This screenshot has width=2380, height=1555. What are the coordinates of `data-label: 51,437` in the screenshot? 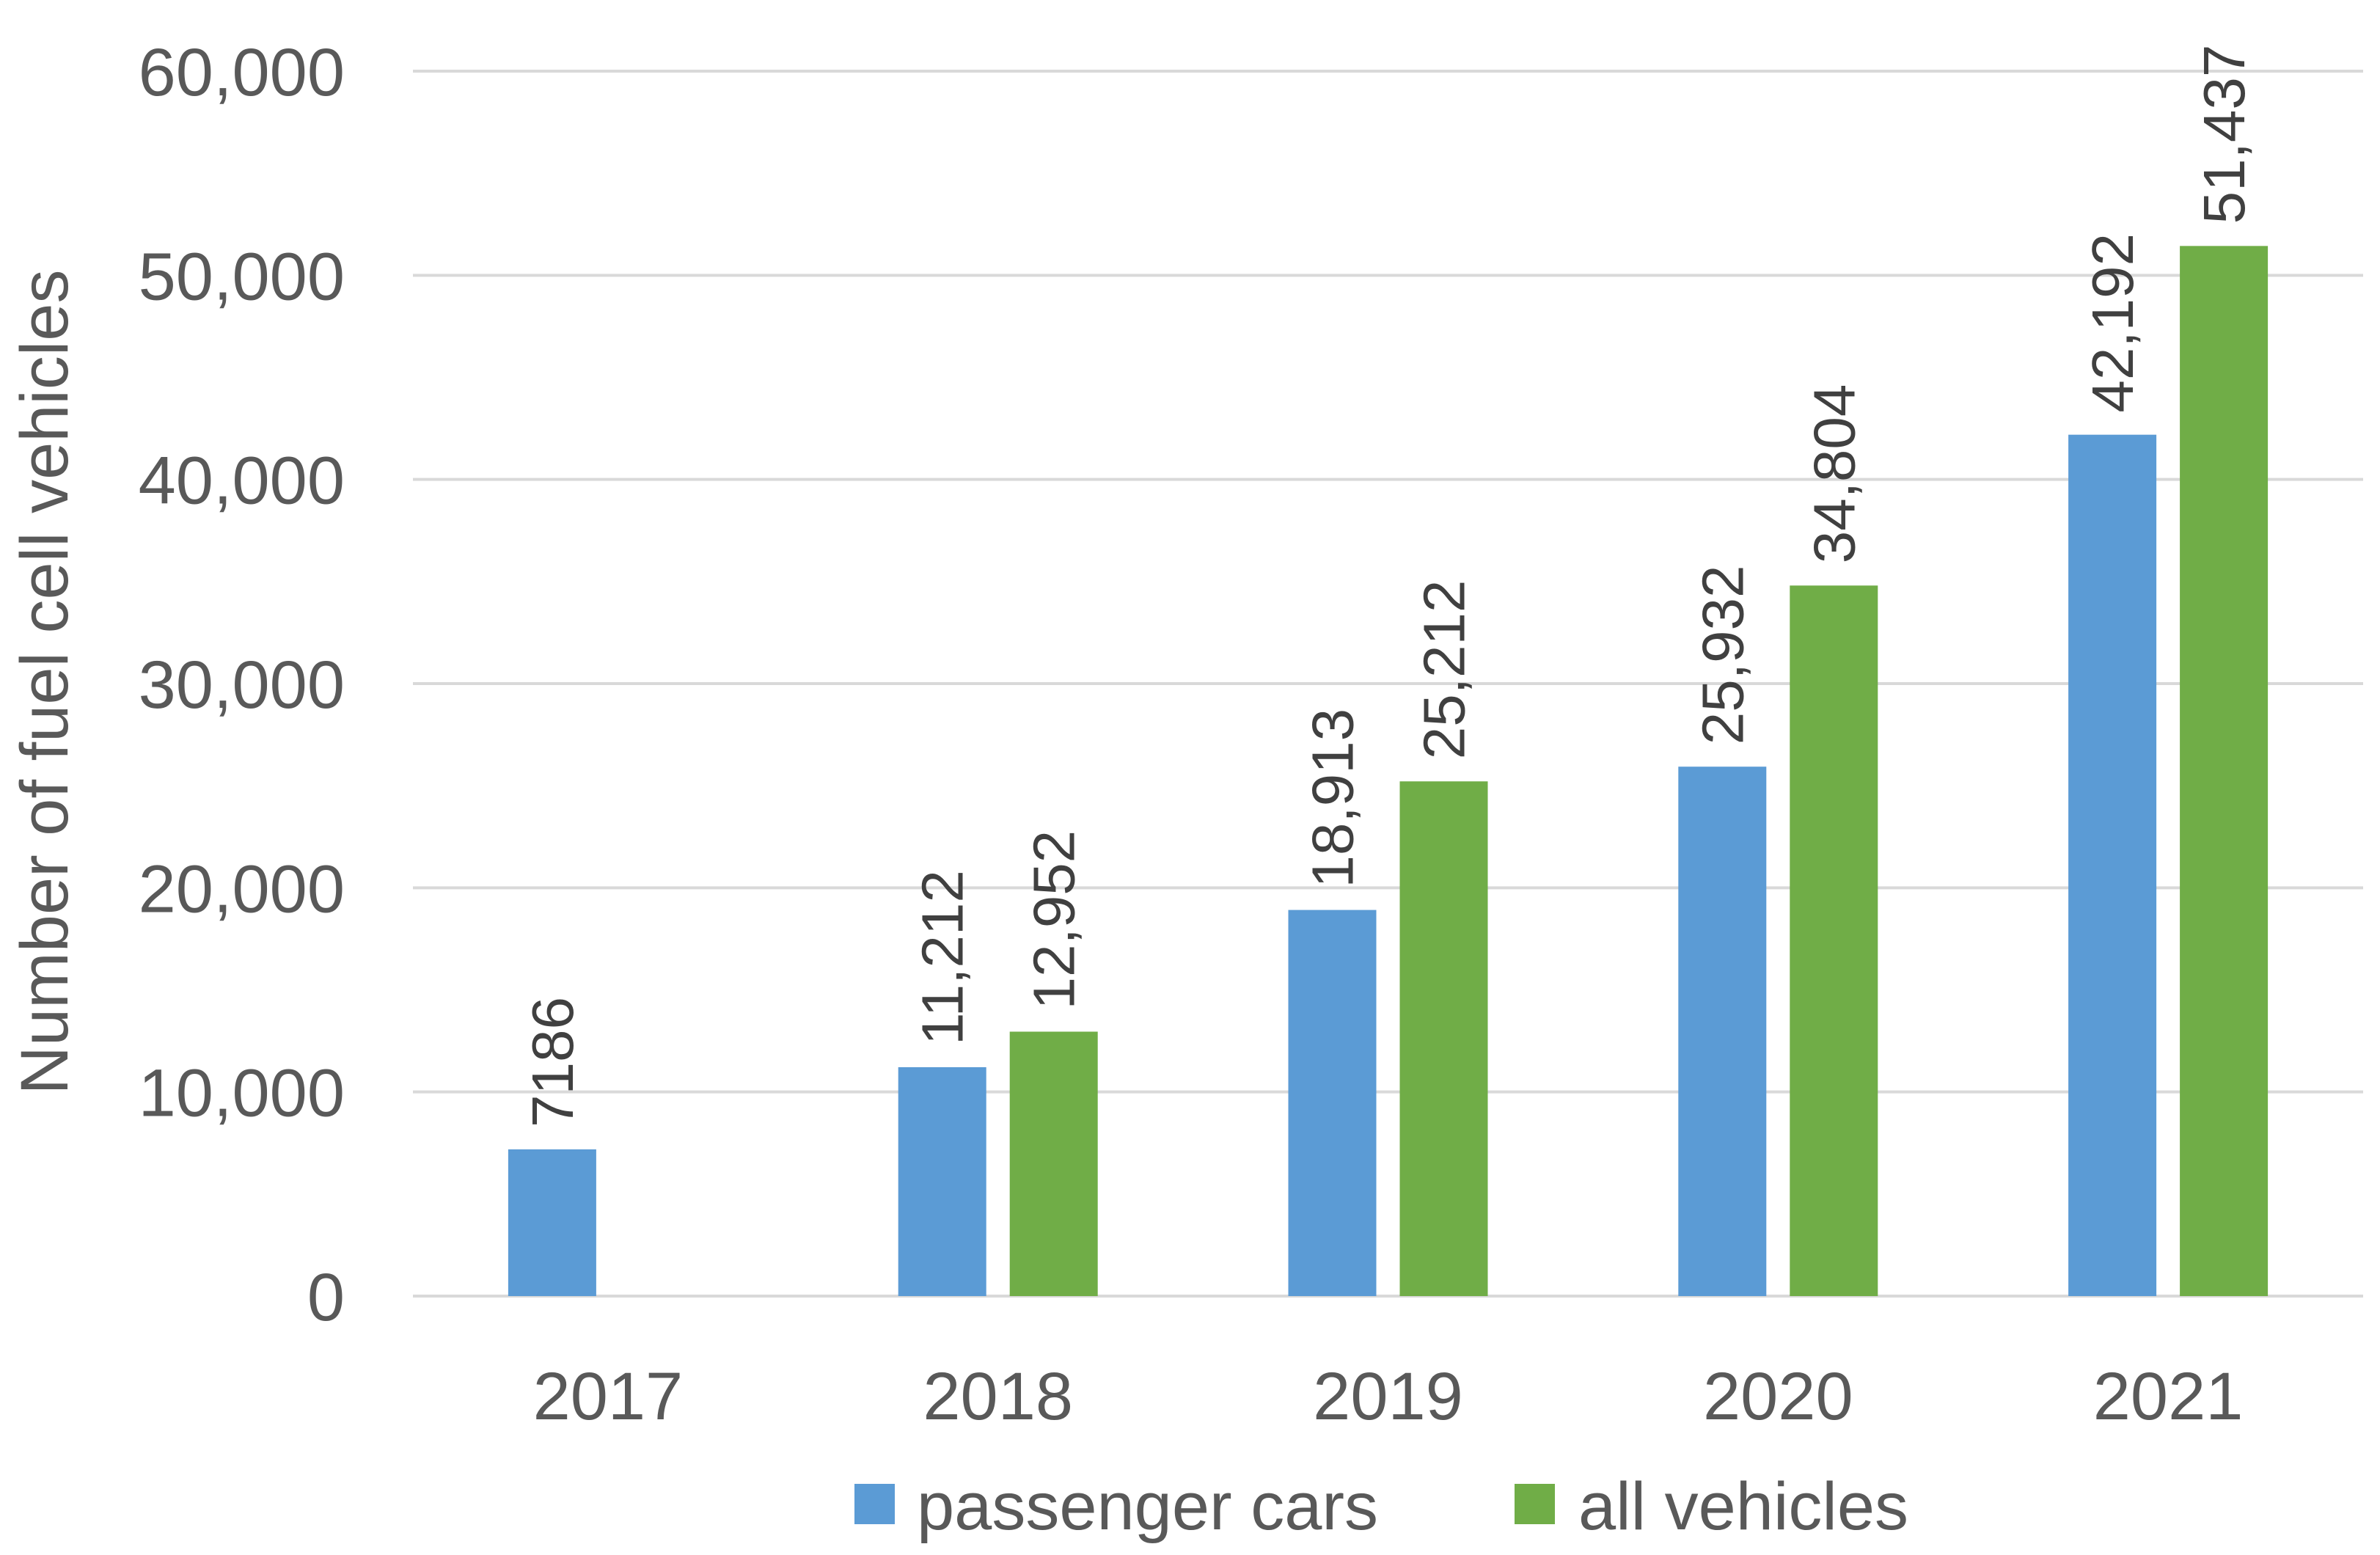 It's located at (2225, 134).